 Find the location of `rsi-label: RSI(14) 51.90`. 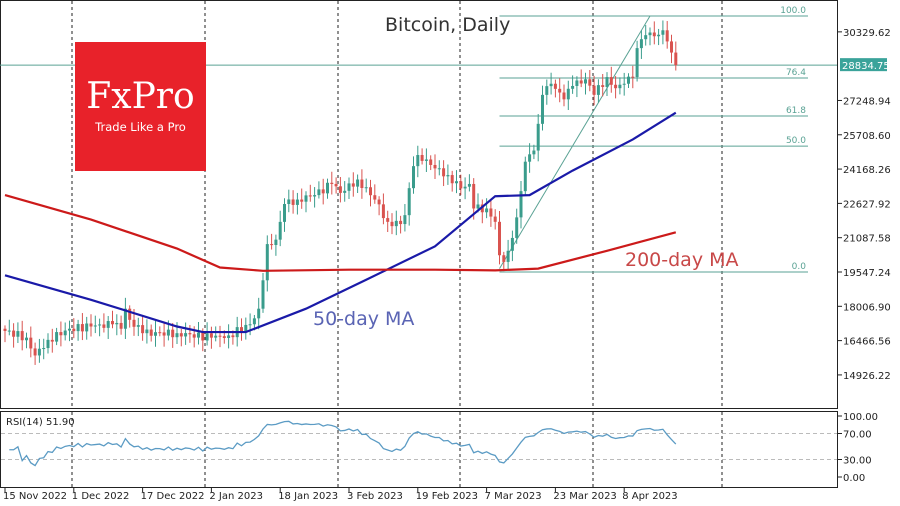

rsi-label: RSI(14) 51.90 is located at coordinates (40, 422).